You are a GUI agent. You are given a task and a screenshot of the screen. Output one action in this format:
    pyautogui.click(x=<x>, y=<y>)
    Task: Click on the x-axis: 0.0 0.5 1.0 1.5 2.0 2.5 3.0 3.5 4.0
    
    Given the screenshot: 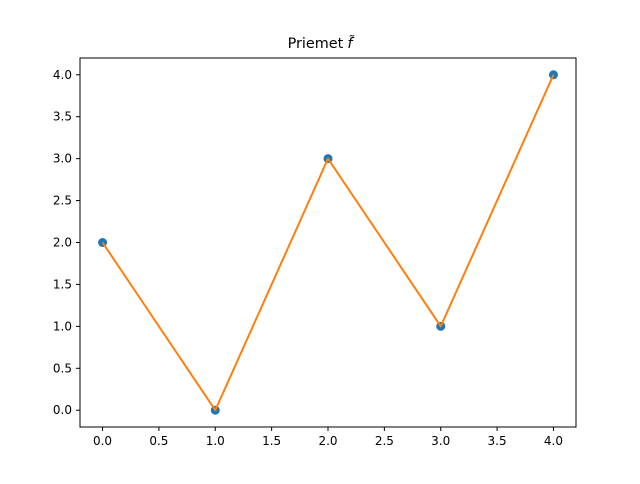 What is the action you would take?
    pyautogui.click(x=328, y=437)
    